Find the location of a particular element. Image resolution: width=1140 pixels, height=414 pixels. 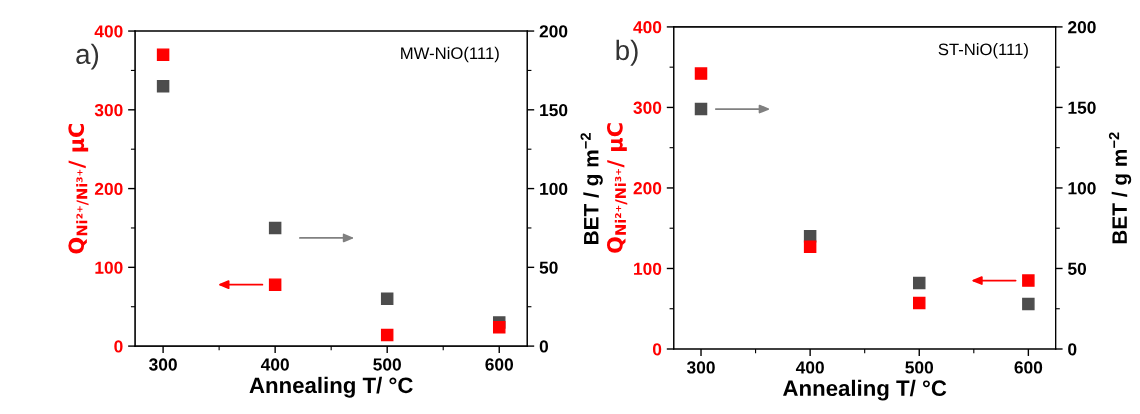

text: b) is located at coordinates (627, 52).